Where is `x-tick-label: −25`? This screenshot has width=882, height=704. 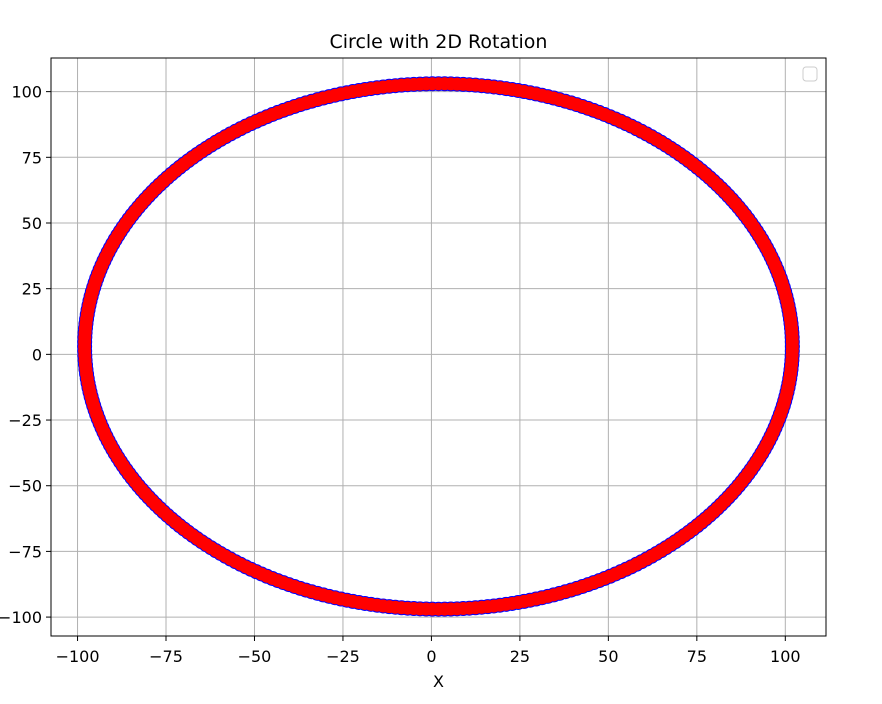
x-tick-label: −25 is located at coordinates (343, 656).